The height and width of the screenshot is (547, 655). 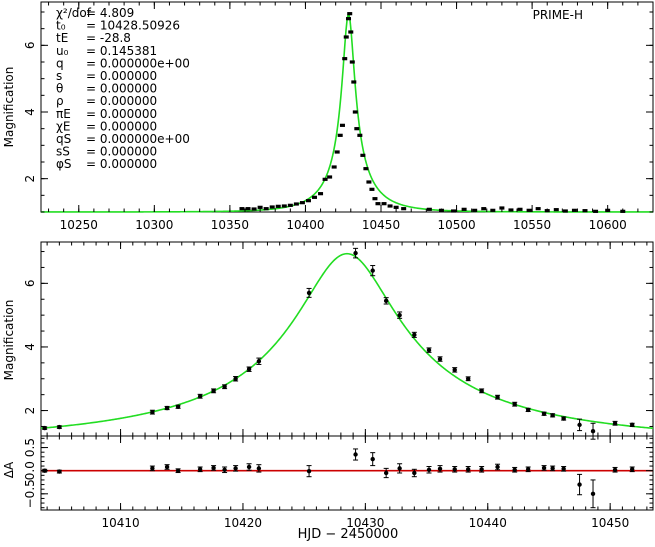 I want to click on top-x-tick-label: 10350, so click(x=230, y=225).